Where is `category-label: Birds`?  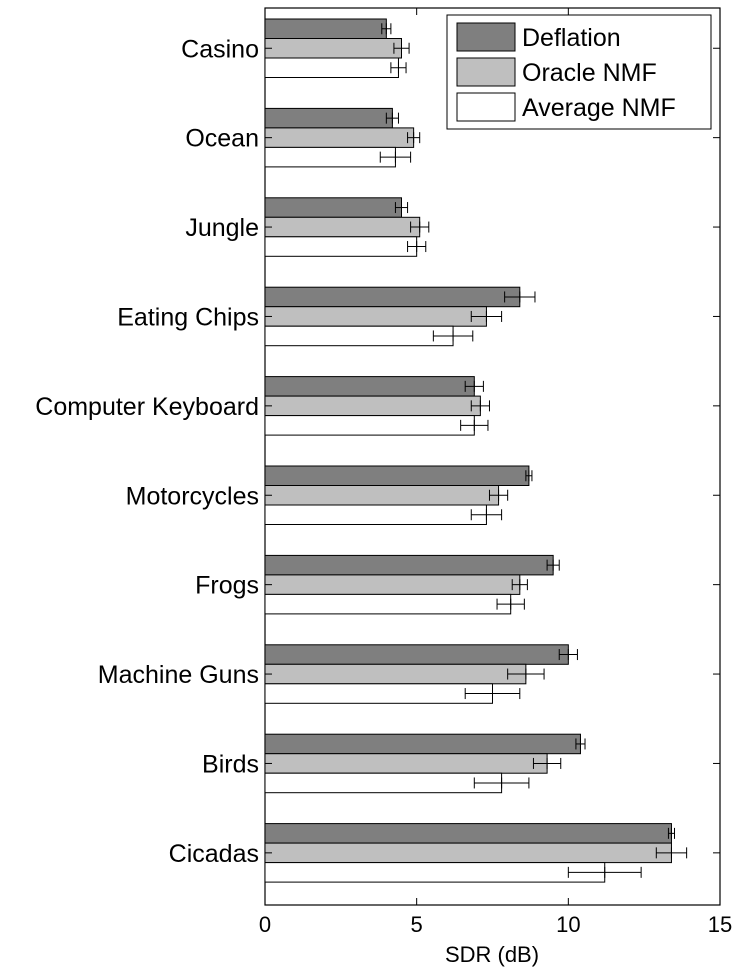 category-label: Birds is located at coordinates (230, 764).